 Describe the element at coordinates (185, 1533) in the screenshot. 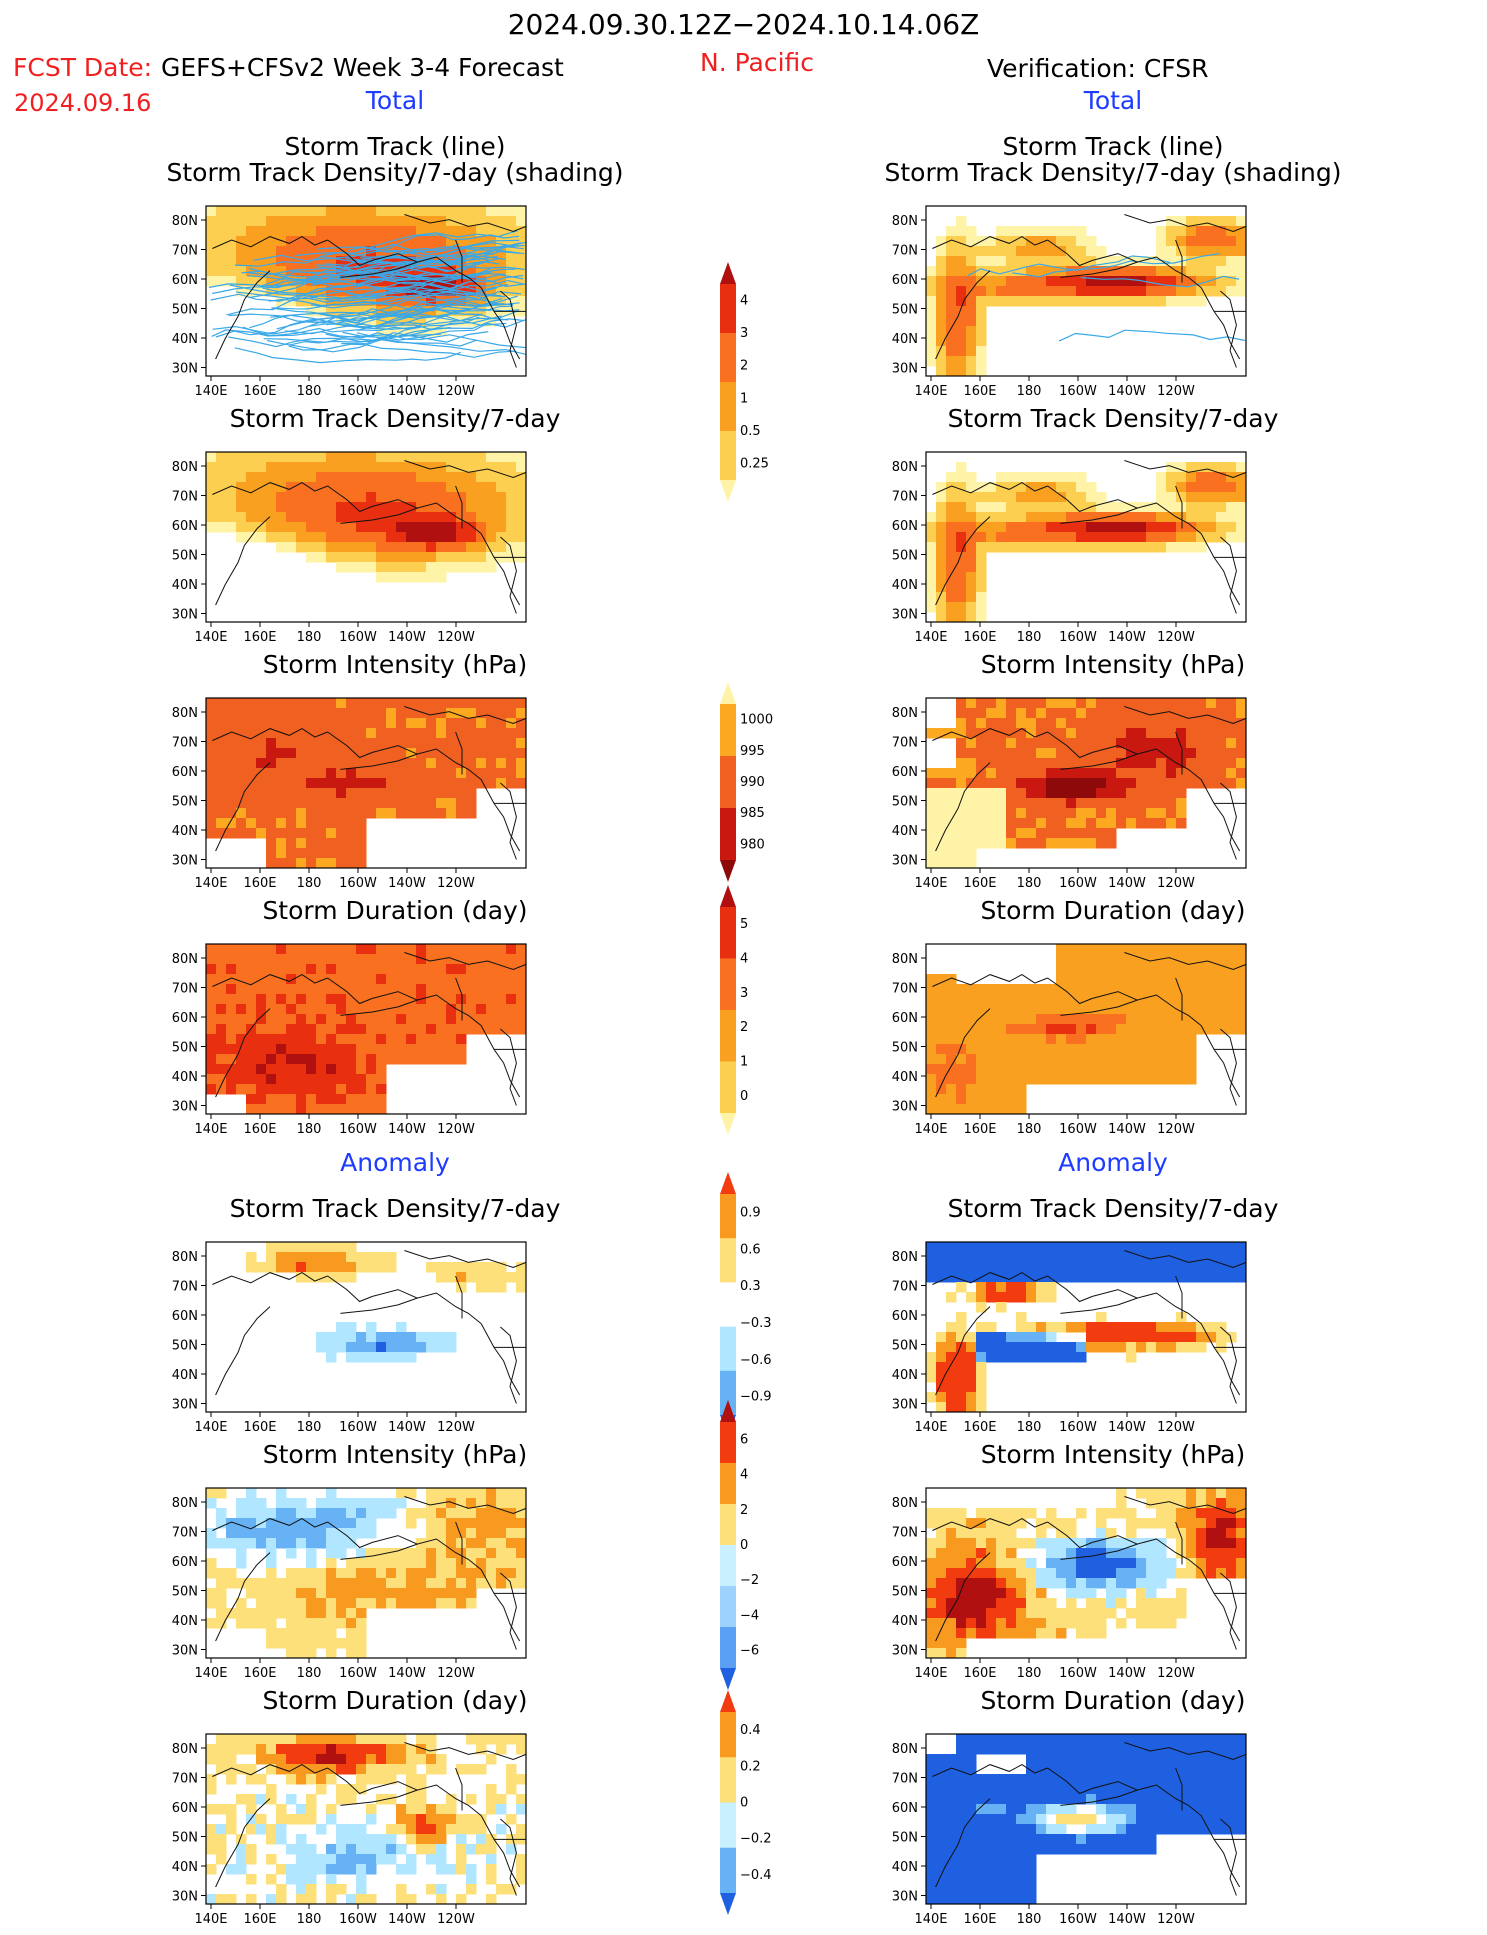

I see `y-tick-label: 70N` at that location.